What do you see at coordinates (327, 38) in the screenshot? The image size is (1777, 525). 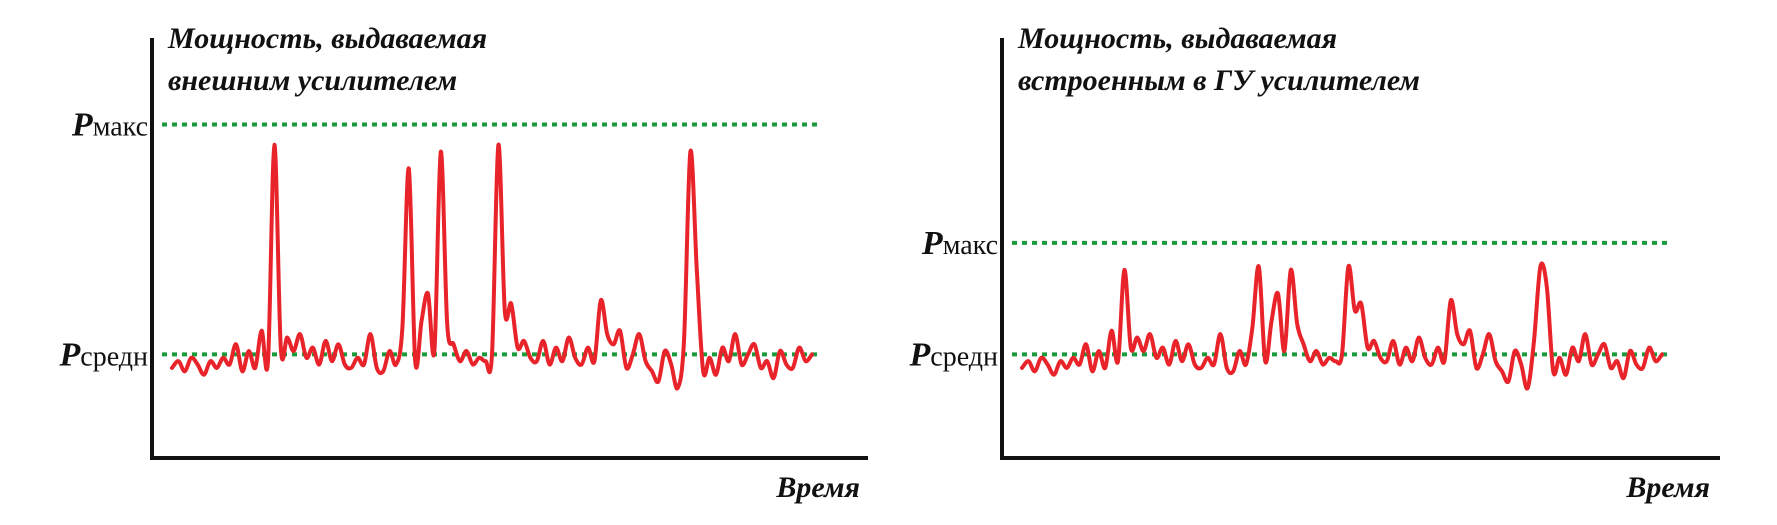 I see `chart-left-title-line-1: Мощность, выдаваемая` at bounding box center [327, 38].